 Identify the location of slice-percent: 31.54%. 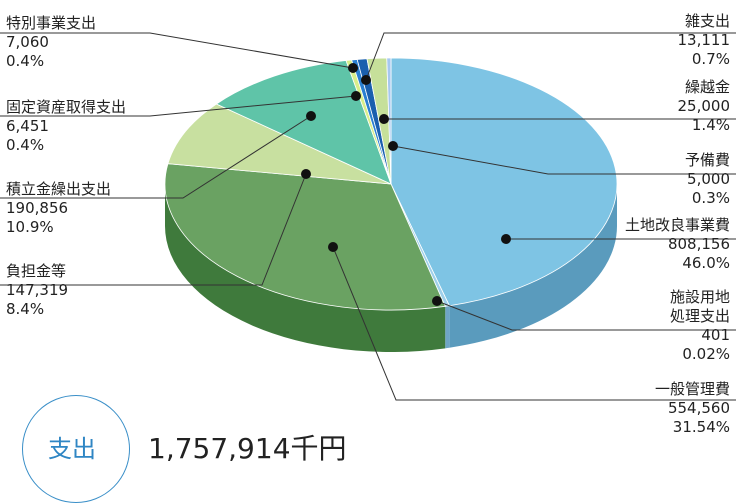
(701, 427).